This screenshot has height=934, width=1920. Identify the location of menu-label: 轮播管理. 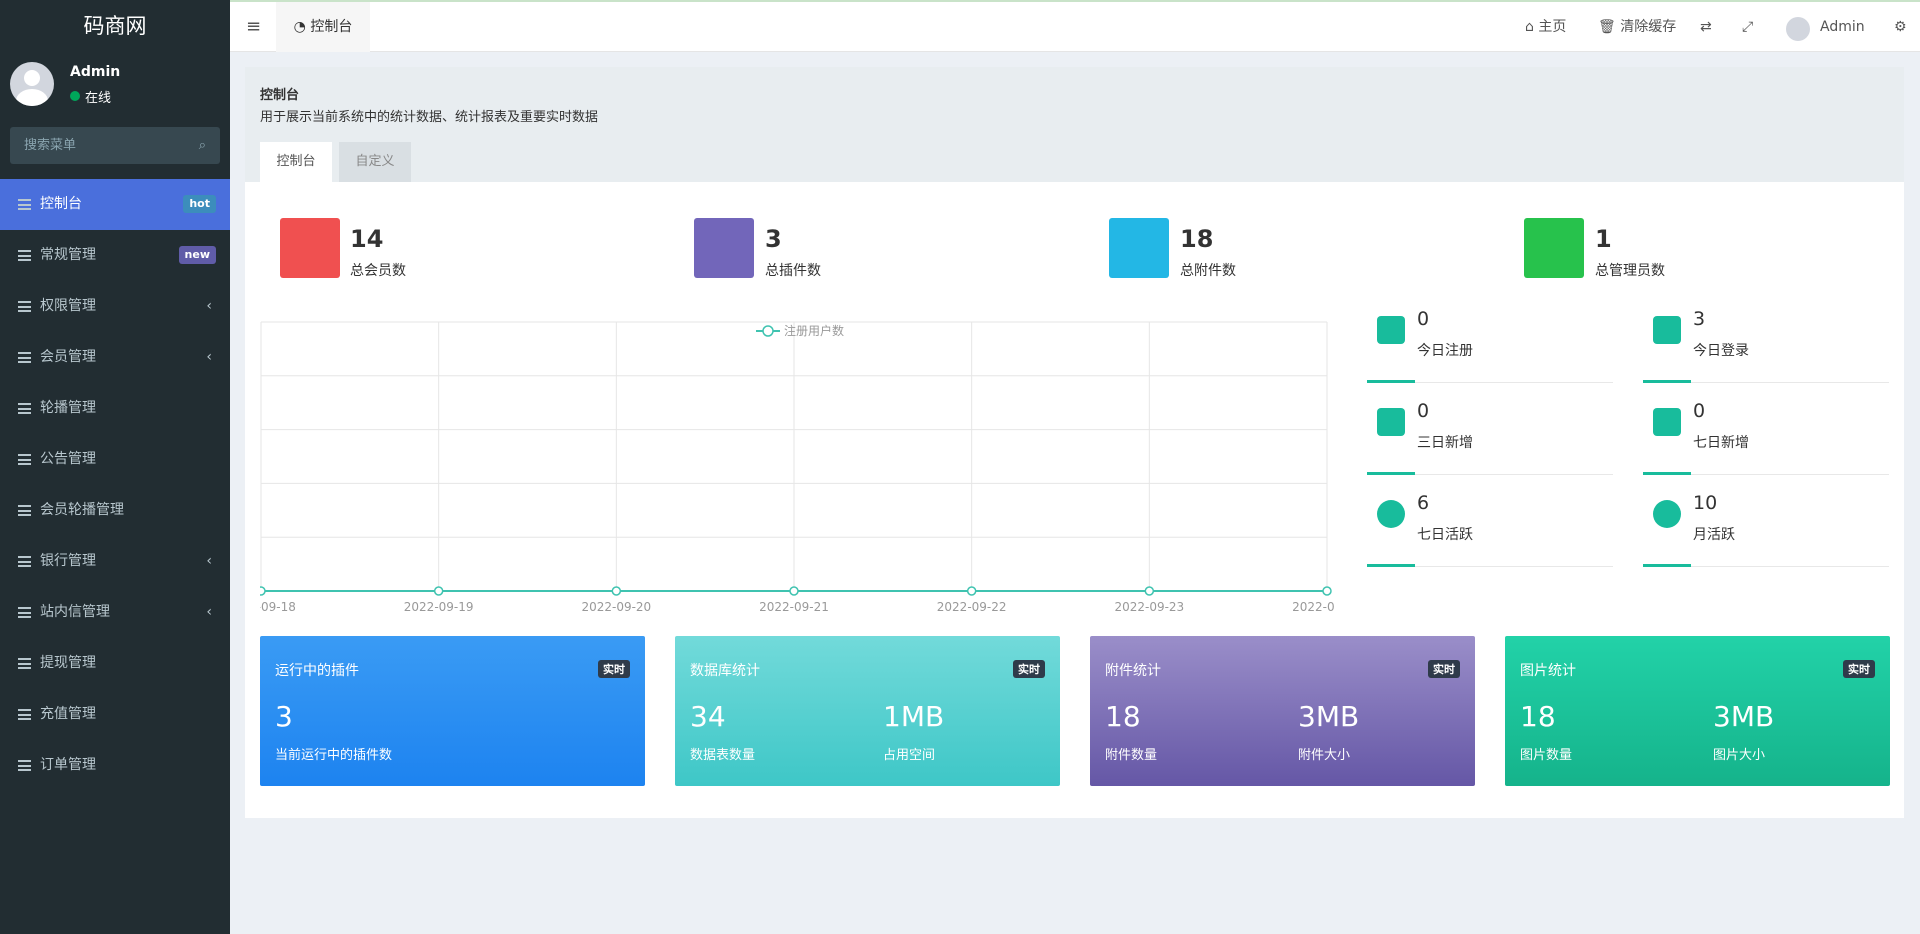
(68, 408).